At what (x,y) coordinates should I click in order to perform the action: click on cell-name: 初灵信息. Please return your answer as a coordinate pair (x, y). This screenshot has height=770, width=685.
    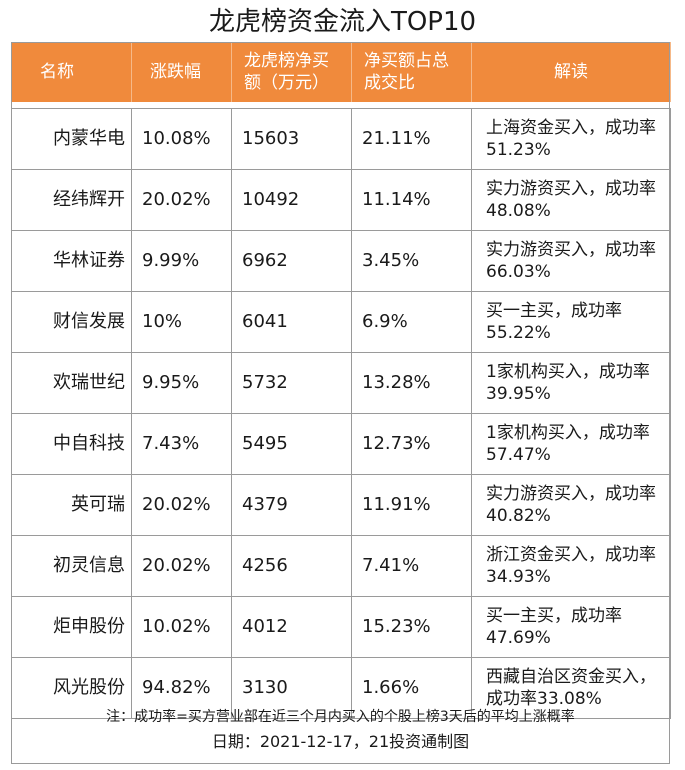
    Looking at the image, I should click on (71, 566).